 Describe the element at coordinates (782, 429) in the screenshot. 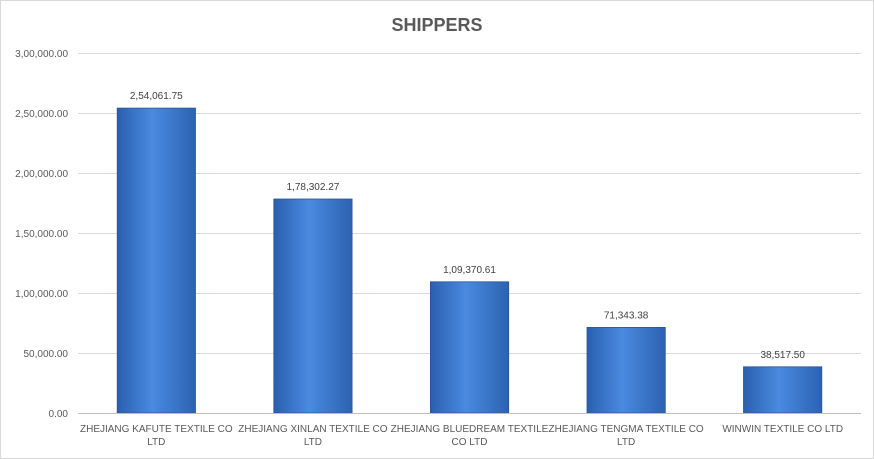

I see `x-tick-label: WINWIN TEXTILE CO LTD` at that location.